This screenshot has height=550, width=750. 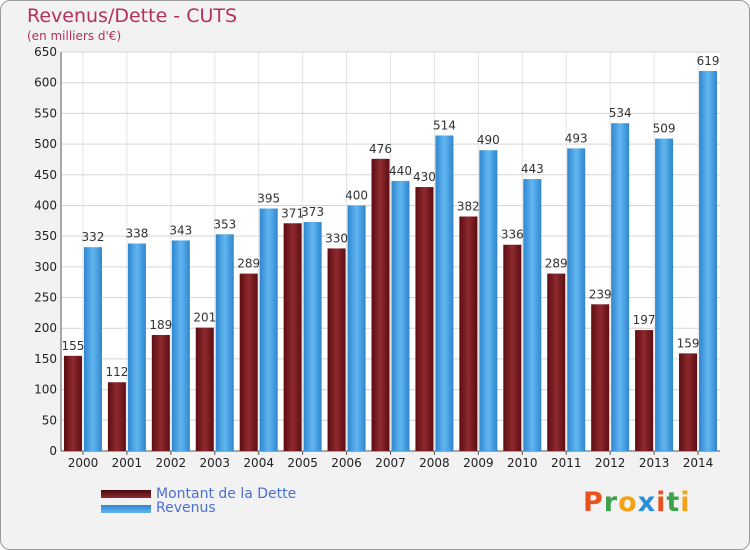 What do you see at coordinates (292, 213) in the screenshot?
I see `data-label-debt: 371` at bounding box center [292, 213].